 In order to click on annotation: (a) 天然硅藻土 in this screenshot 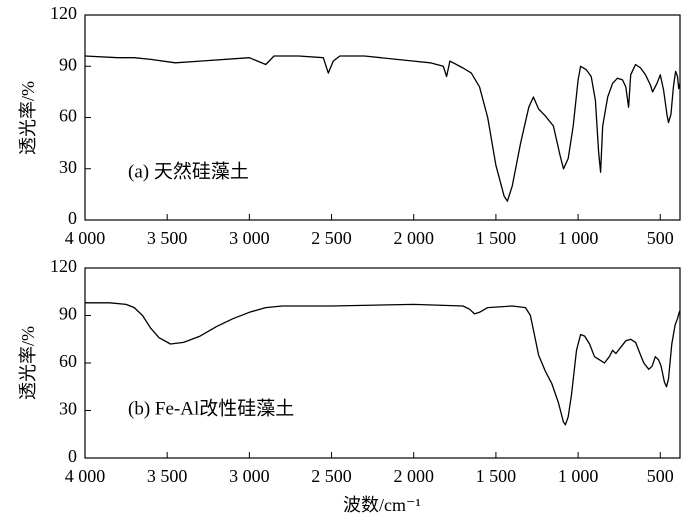, I will do `click(188, 171)`.